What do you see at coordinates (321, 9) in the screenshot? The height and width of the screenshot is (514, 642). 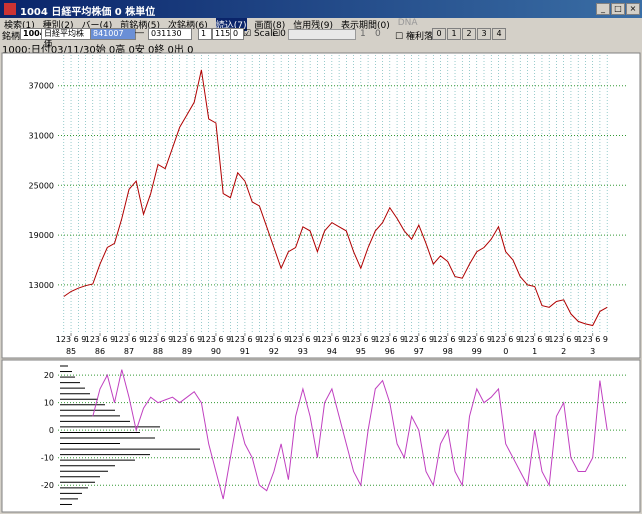 I see `title-bar` at bounding box center [321, 9].